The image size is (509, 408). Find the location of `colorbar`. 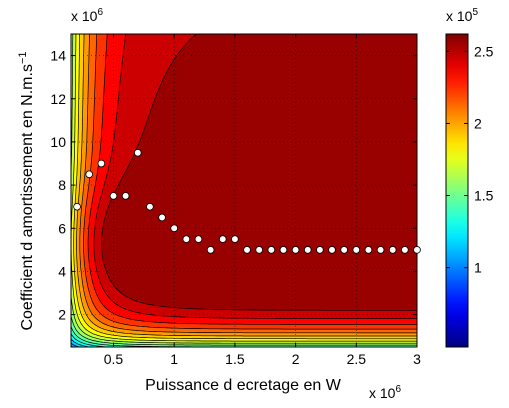

colorbar is located at coordinates (457, 190).